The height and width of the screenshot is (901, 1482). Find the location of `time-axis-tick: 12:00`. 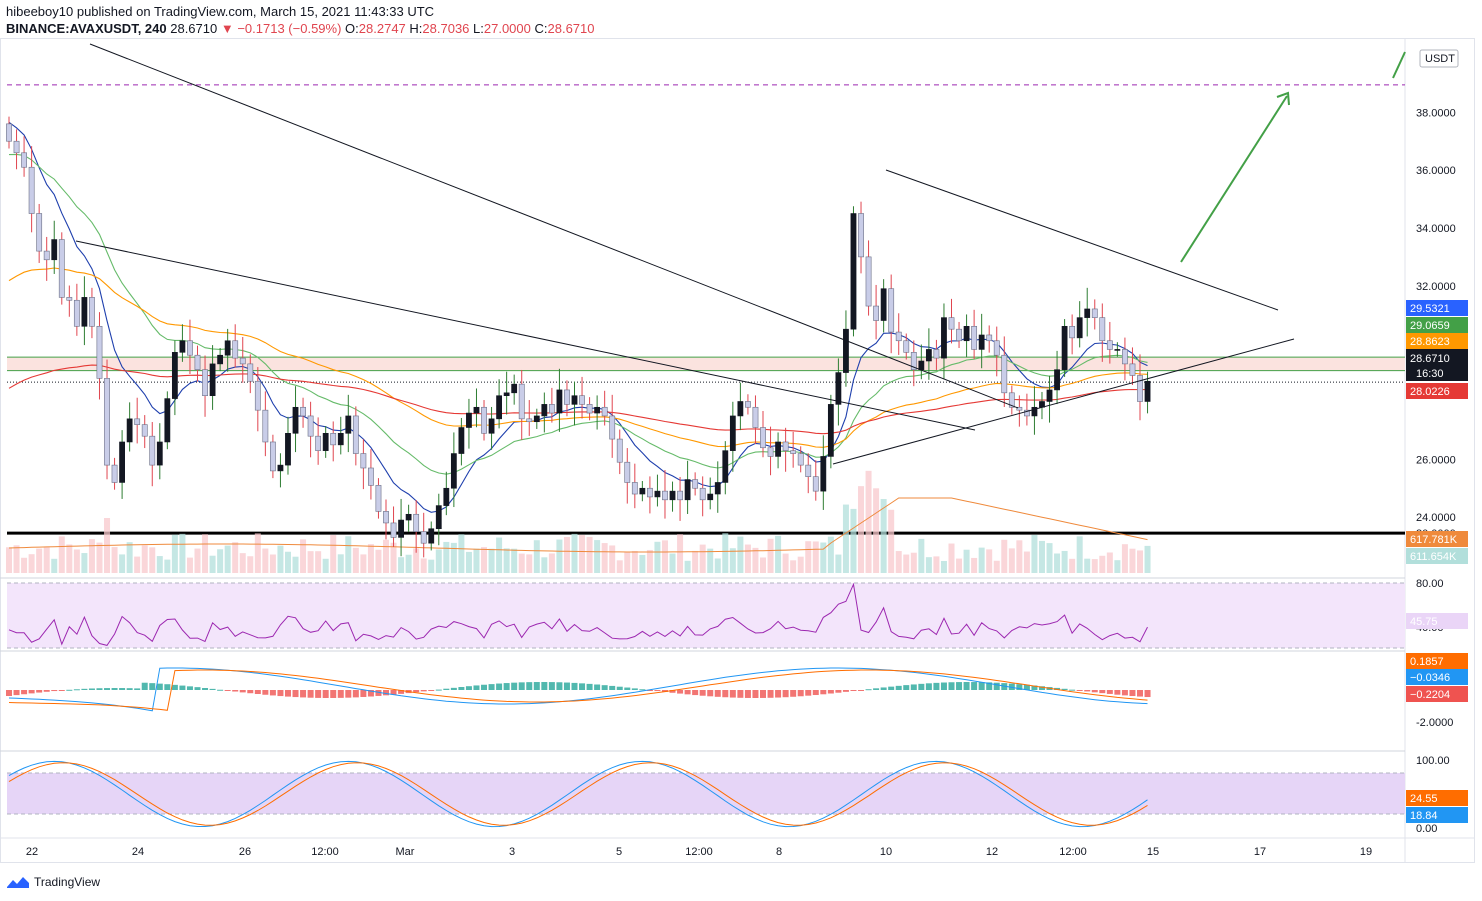

time-axis-tick: 12:00 is located at coordinates (699, 852).